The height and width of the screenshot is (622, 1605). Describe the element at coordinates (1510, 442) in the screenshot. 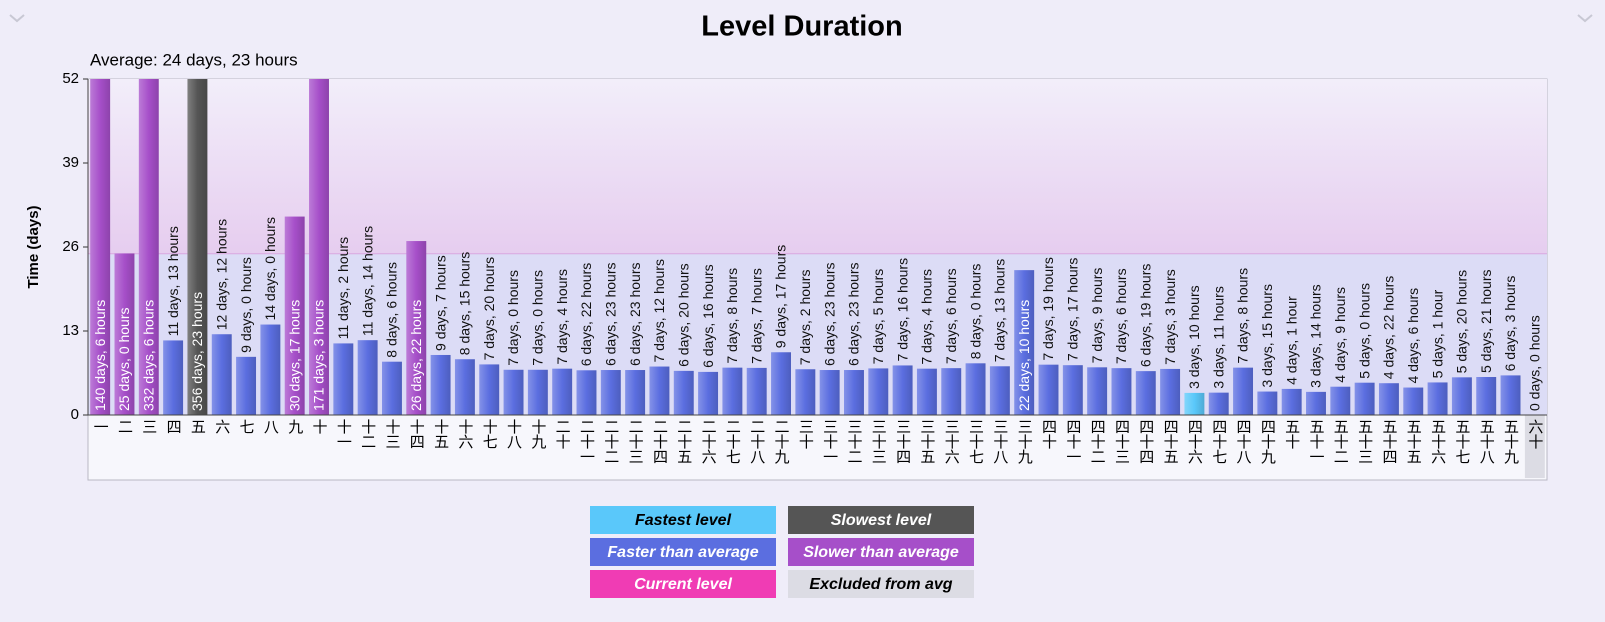

I see `x-tick-label: 五十九` at that location.